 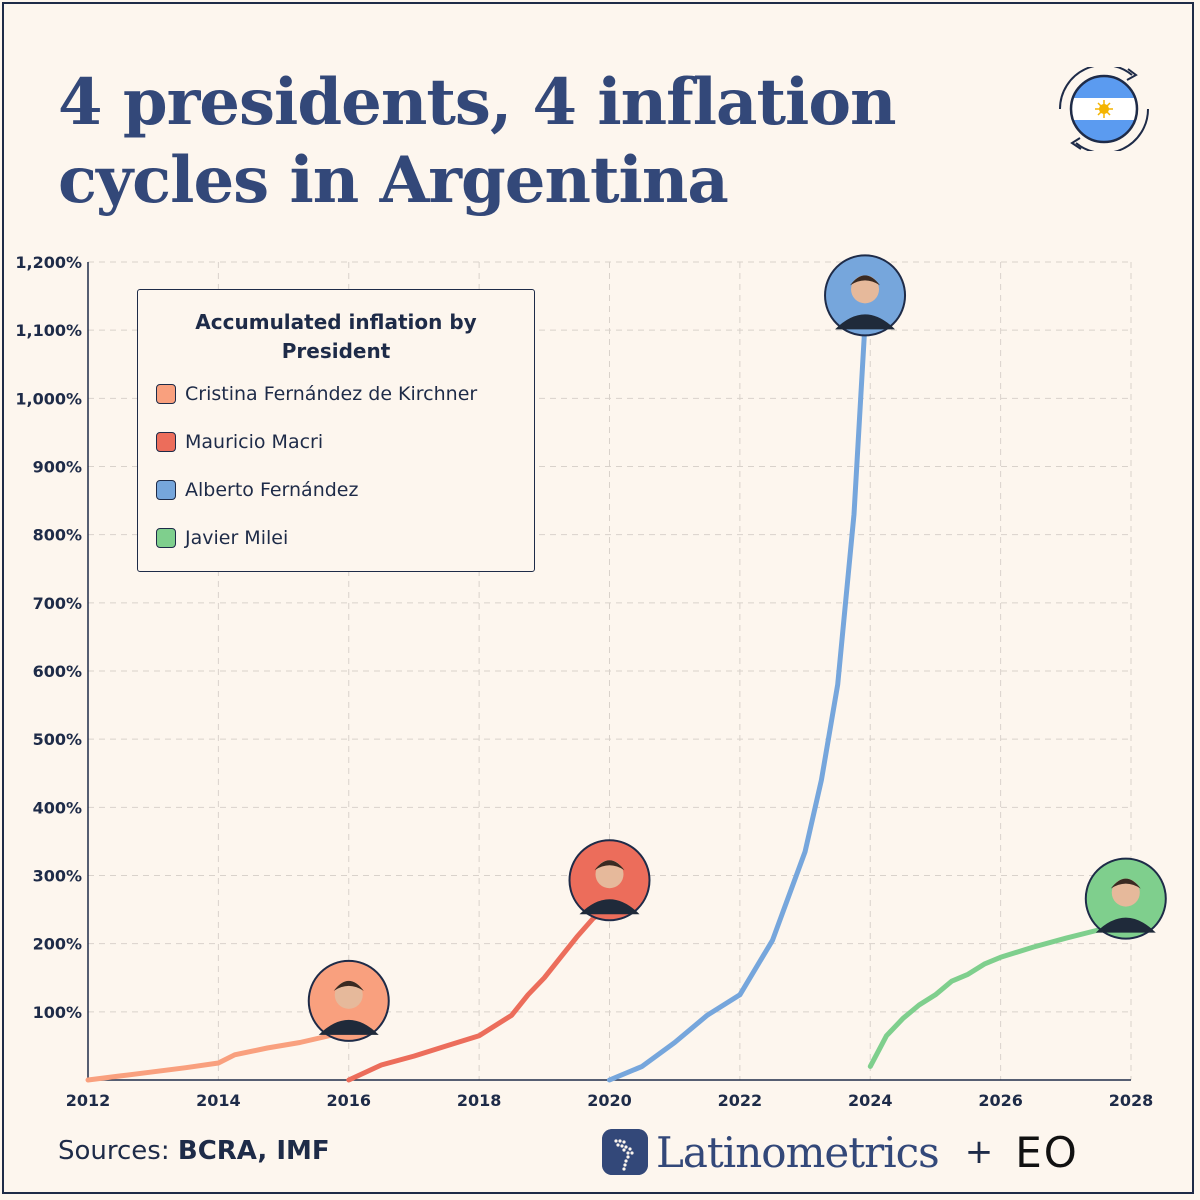 What do you see at coordinates (57, 876) in the screenshot?
I see `y-tick-label: 300%` at bounding box center [57, 876].